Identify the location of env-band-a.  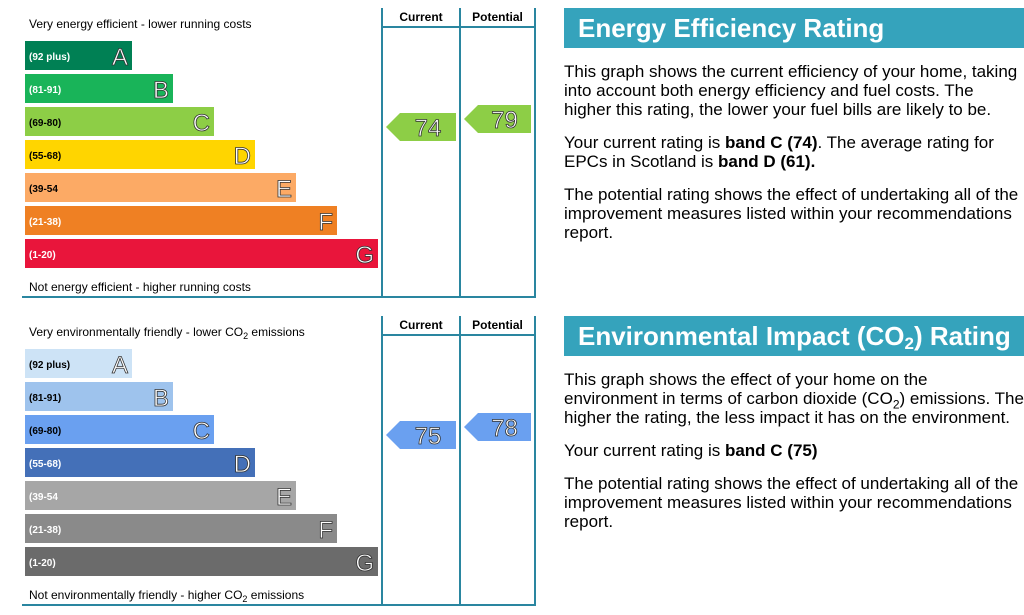
(78, 363).